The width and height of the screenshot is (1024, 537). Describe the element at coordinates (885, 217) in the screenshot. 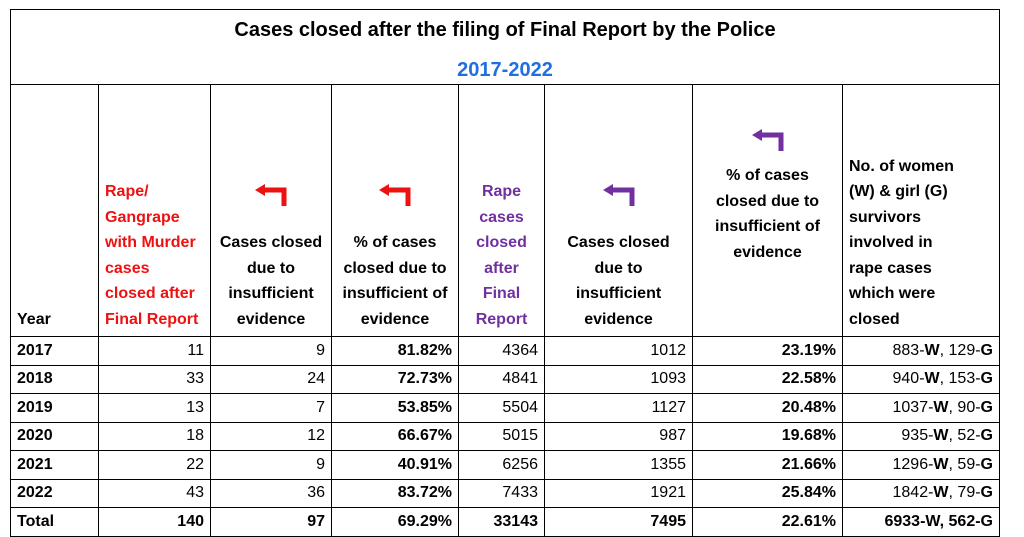

I see `header-survivors-line: survivors` at that location.